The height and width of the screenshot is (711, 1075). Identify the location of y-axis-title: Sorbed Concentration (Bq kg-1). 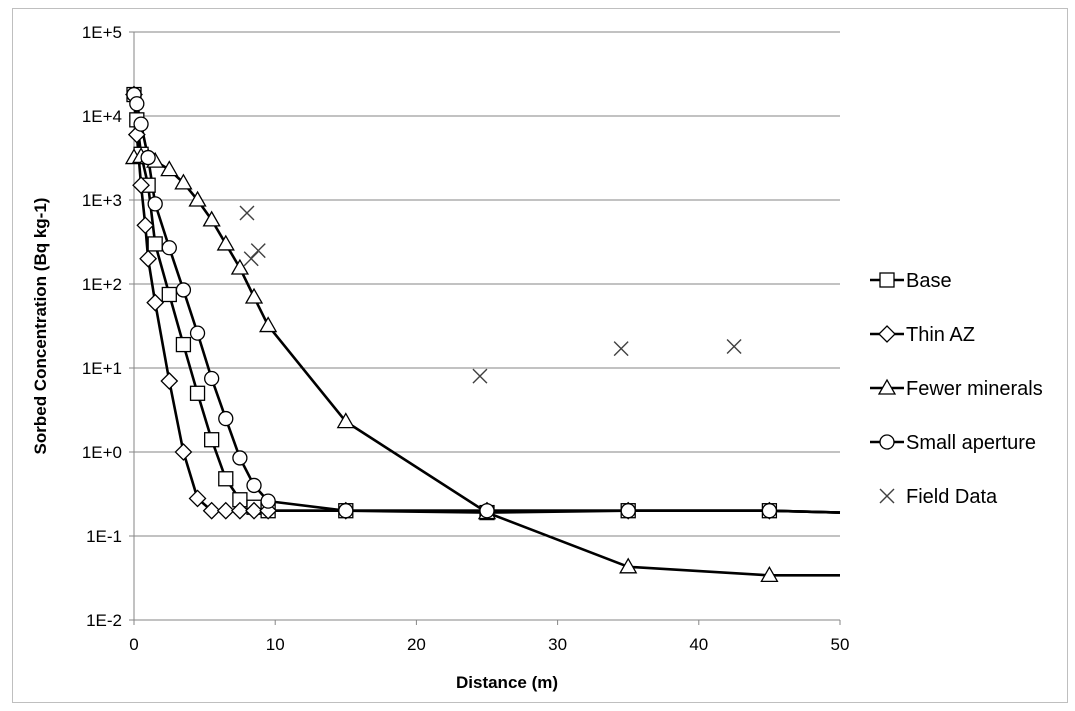
(40, 326).